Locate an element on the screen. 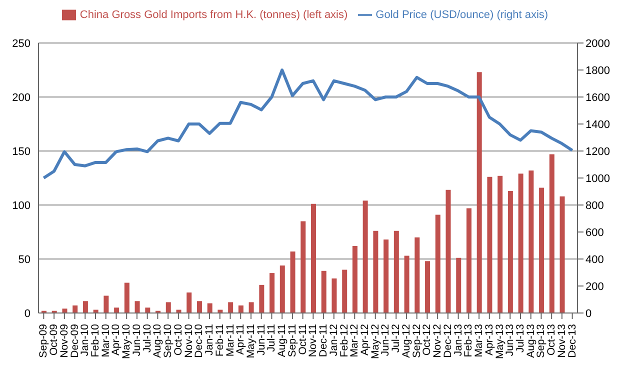 This screenshot has height=375, width=625. y2-tick-label: 400 is located at coordinates (595, 260).